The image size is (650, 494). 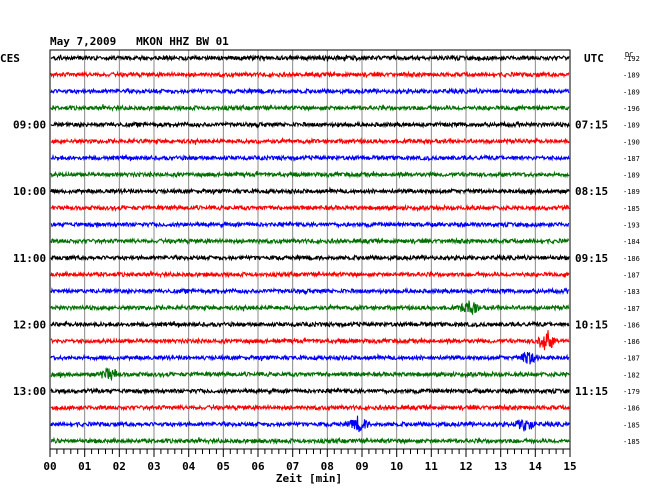 I want to click on x-tick-label: 09, so click(x=361, y=466).